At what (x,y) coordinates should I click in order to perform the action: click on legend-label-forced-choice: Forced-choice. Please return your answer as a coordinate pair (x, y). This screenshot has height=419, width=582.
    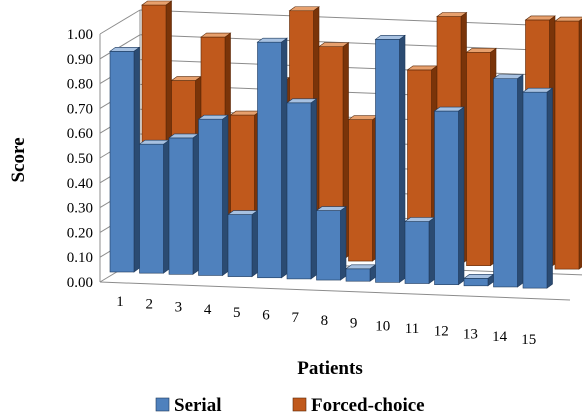
    Looking at the image, I should click on (368, 405).